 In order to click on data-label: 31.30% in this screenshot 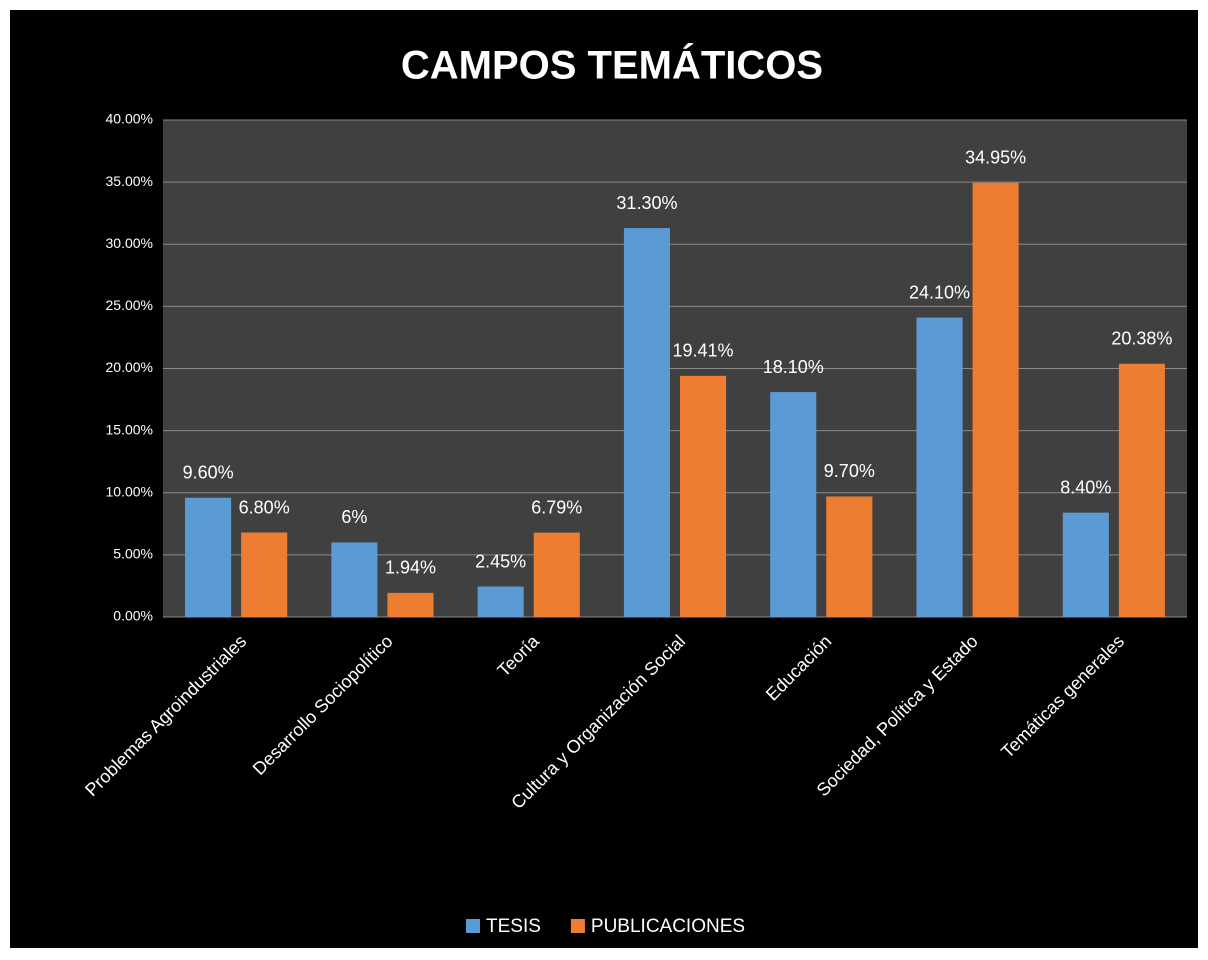, I will do `click(646, 203)`.